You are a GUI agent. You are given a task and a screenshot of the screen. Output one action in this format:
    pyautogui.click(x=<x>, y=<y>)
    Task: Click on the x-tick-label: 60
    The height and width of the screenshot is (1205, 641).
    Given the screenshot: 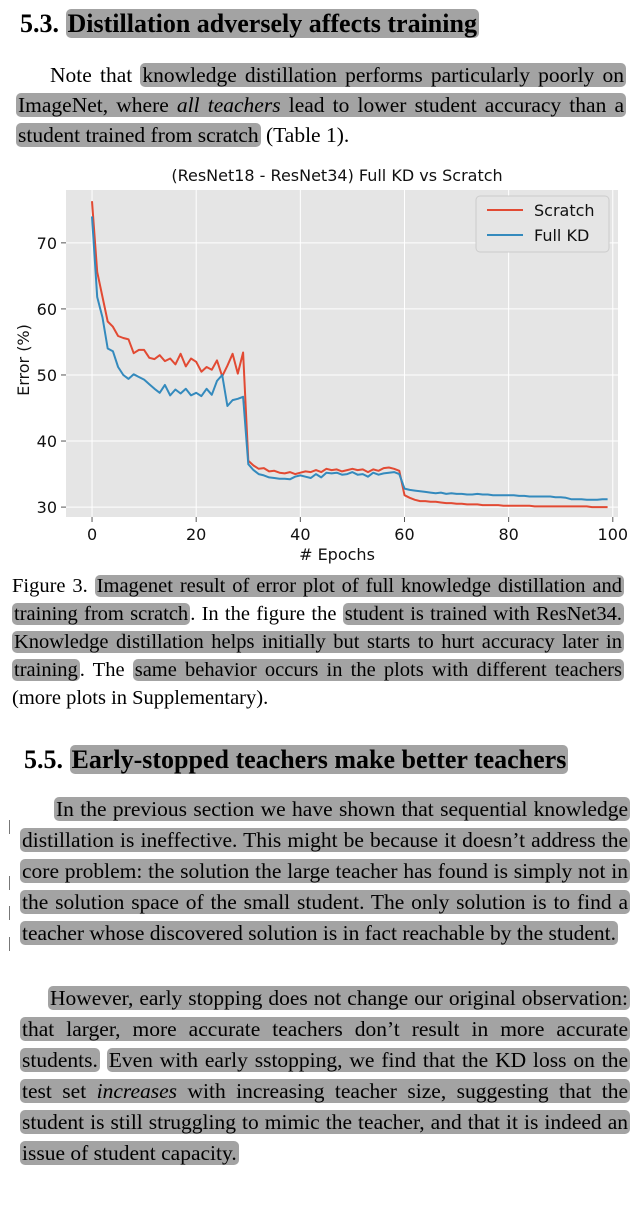 What is the action you would take?
    pyautogui.click(x=404, y=534)
    